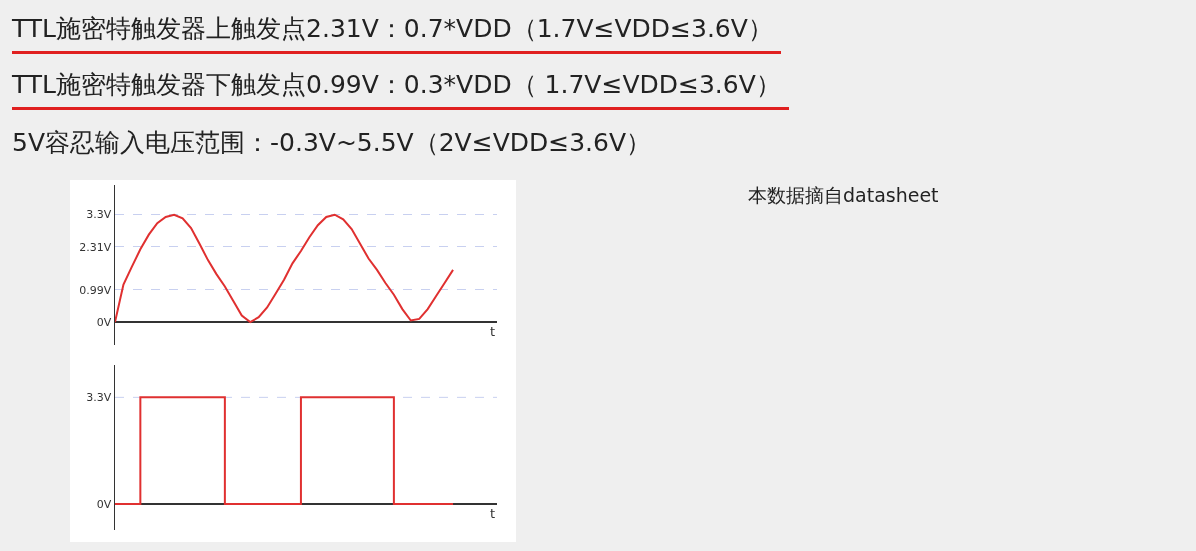 This screenshot has width=1196, height=551. What do you see at coordinates (285, 268) in the screenshot?
I see `line-series` at bounding box center [285, 268].